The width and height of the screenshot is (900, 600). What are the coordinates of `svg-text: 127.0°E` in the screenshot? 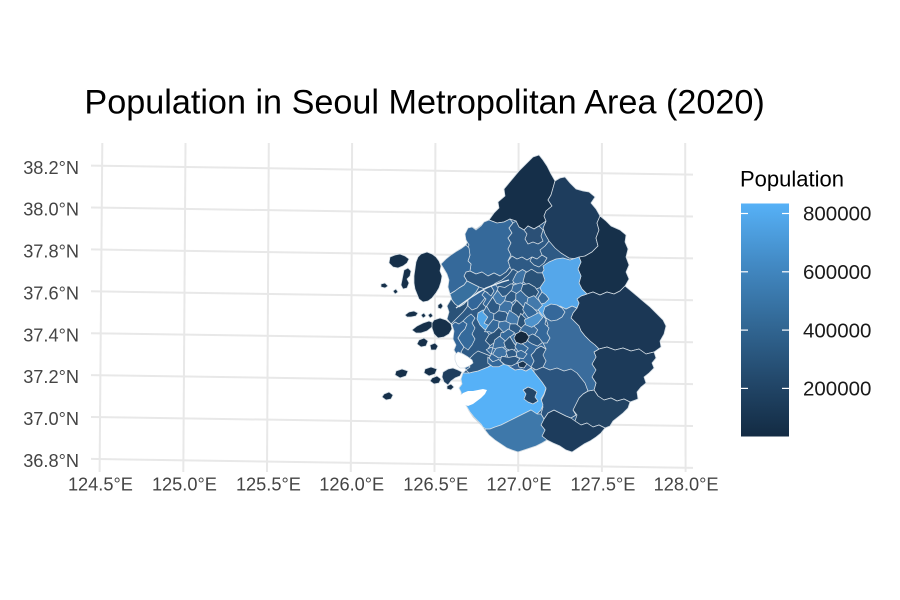 It's located at (519, 485).